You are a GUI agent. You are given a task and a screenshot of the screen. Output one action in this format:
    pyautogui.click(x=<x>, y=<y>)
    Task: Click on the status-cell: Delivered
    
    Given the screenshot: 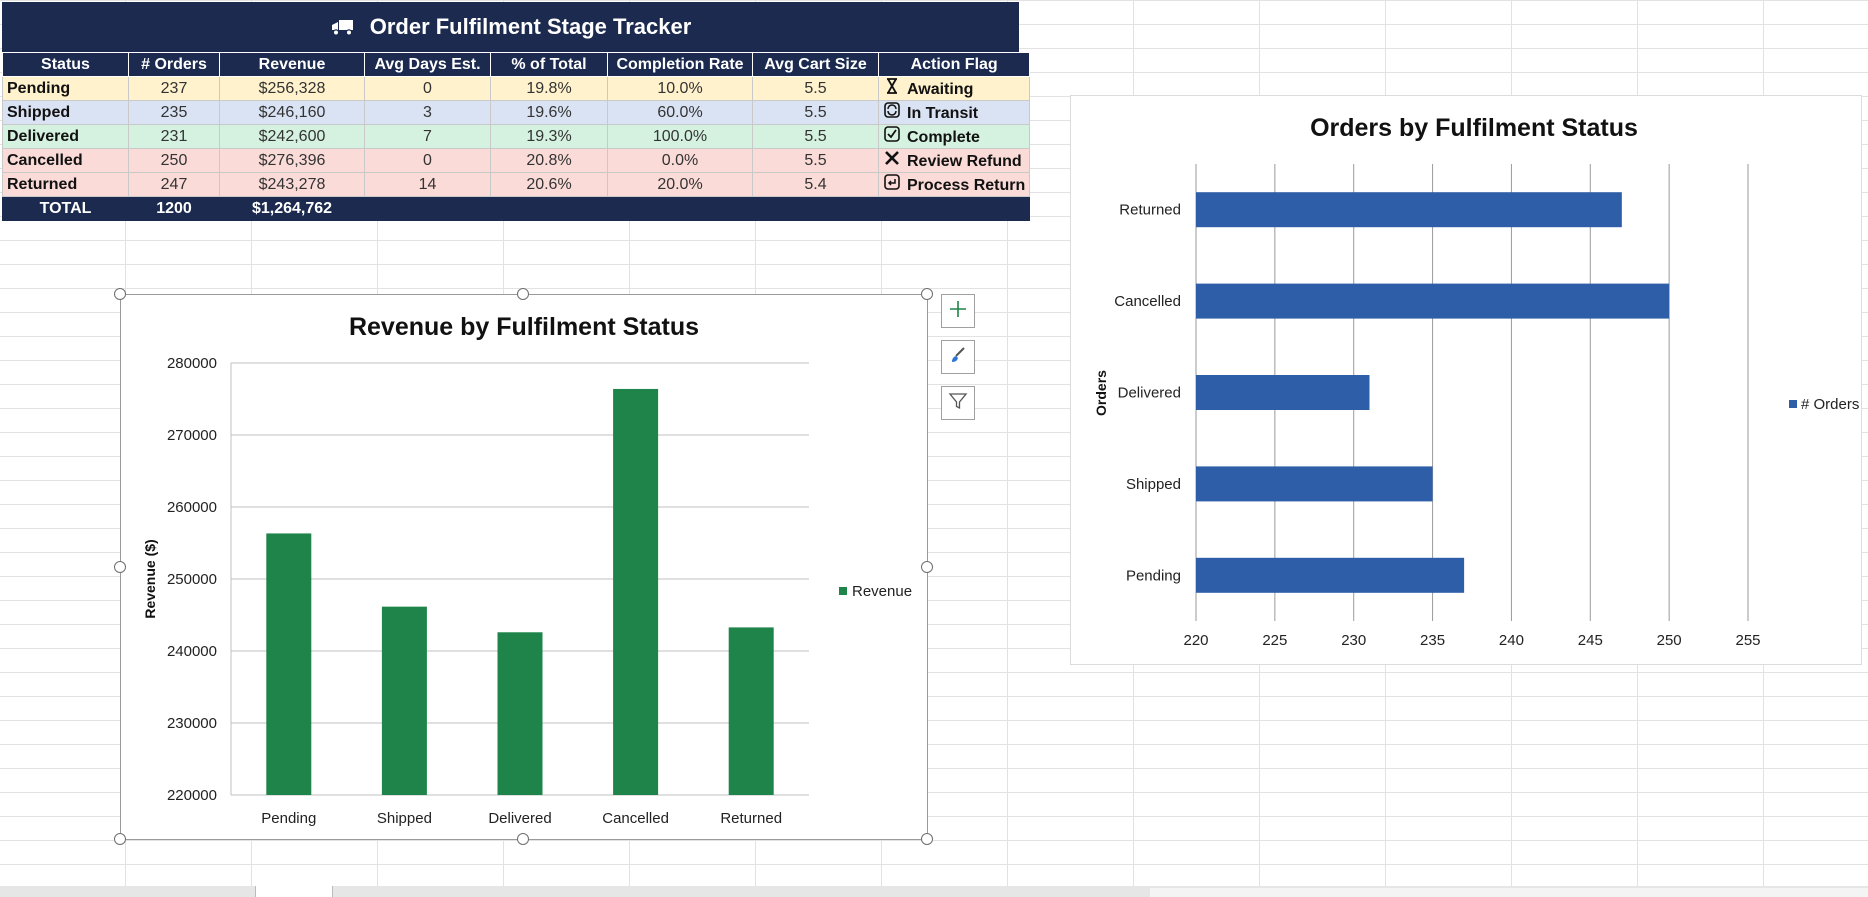 What is the action you would take?
    pyautogui.click(x=65, y=136)
    